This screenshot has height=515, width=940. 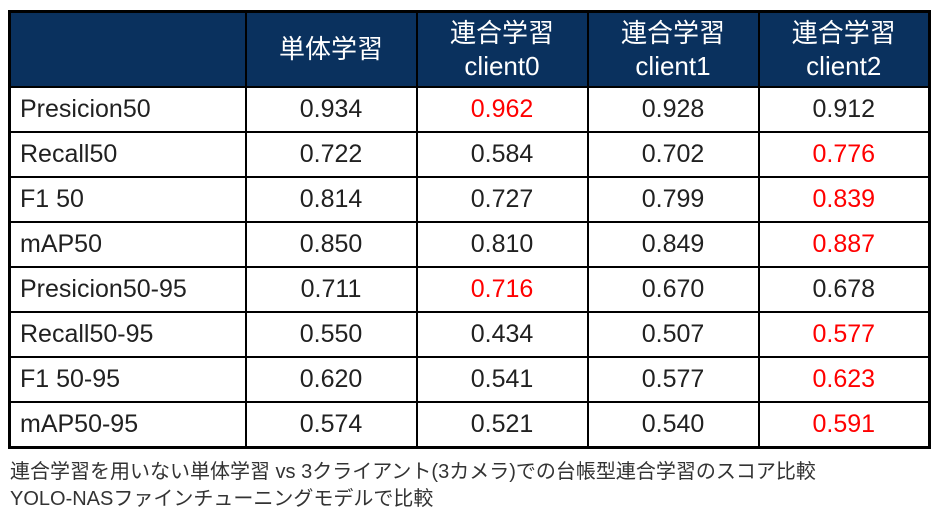 I want to click on corner-cell, so click(x=127, y=49).